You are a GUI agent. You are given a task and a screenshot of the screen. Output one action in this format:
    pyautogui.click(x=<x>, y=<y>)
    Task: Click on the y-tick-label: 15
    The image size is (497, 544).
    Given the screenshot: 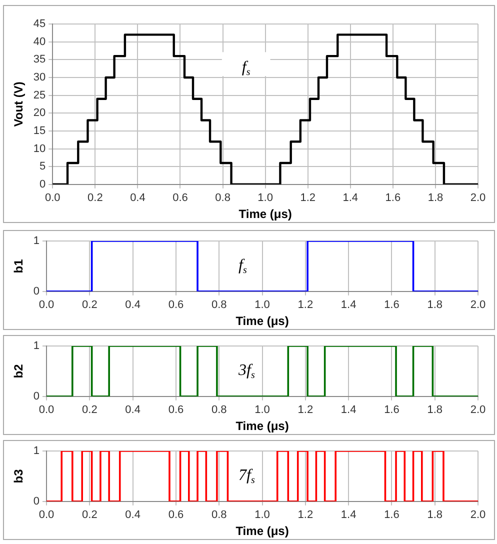 What is the action you would take?
    pyautogui.click(x=39, y=130)
    